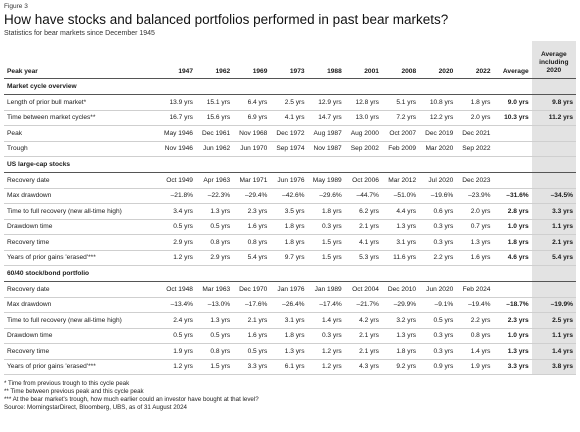 Image resolution: width=580 pixels, height=432 pixels. I want to click on table-cell: 2.1 yrs, so click(363, 336).